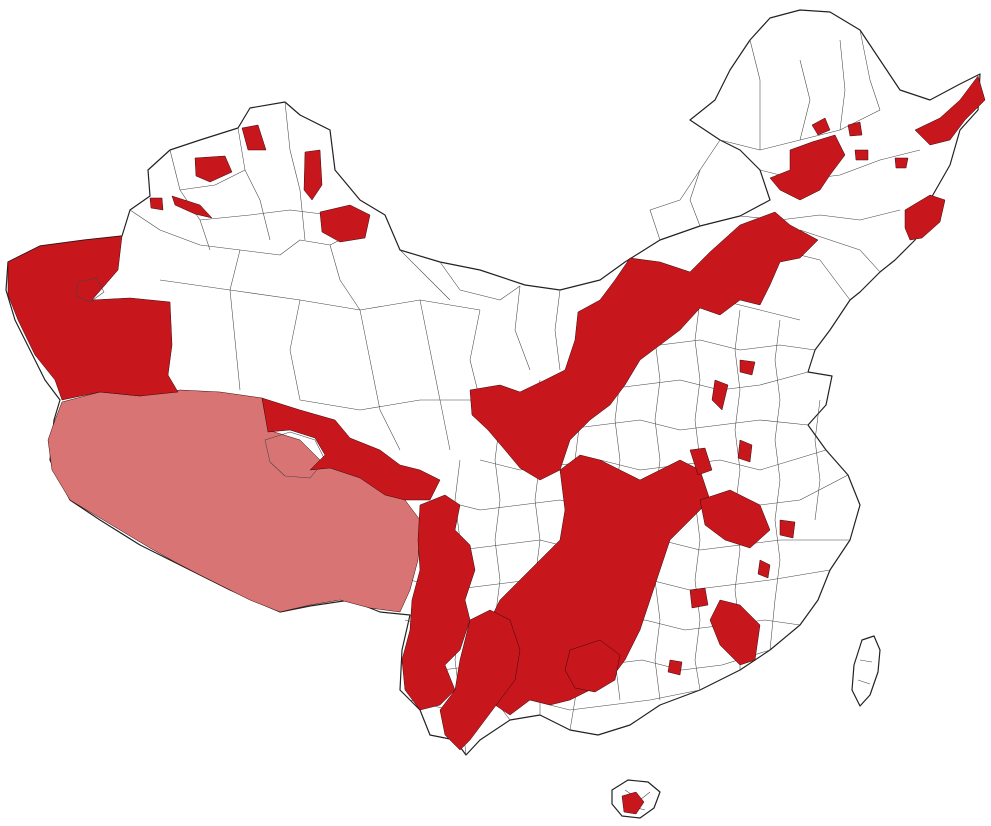 The image size is (991, 826). Describe the element at coordinates (90, 290) in the screenshot. I see `xinjiang-west-hole` at that location.